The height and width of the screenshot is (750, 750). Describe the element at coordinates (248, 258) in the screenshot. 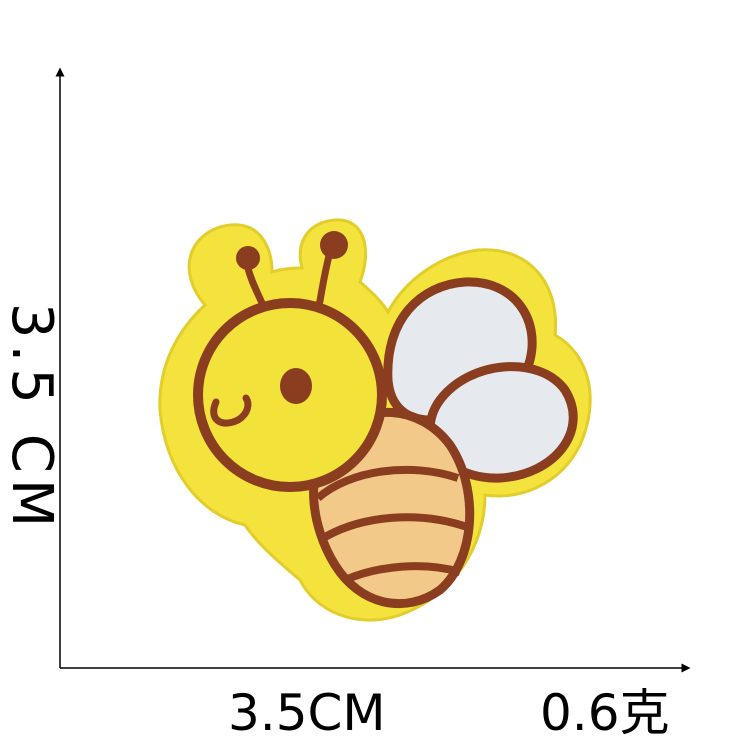

I see `left-antenna-tip` at that location.